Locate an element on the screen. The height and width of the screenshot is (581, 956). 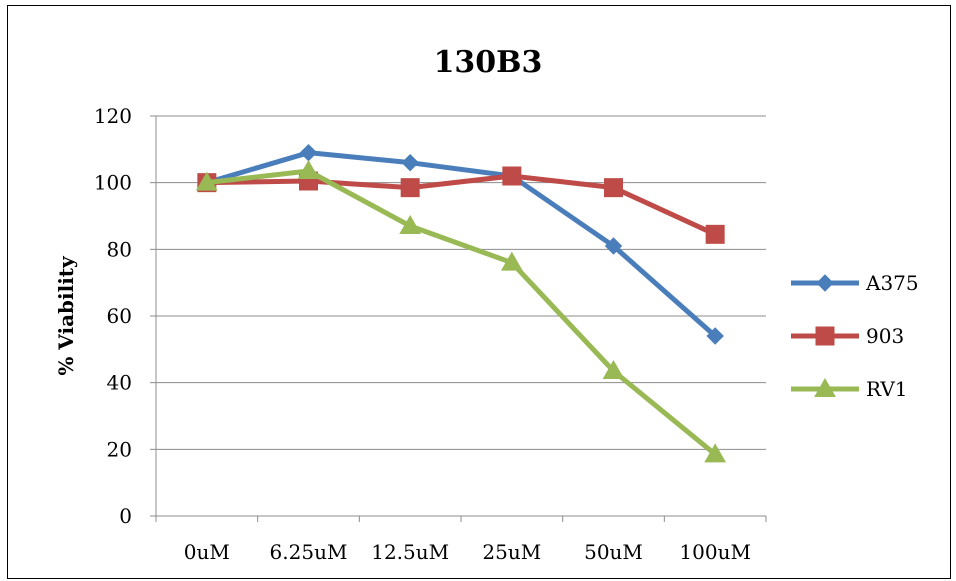
chart-title: 130B3 is located at coordinates (488, 62).